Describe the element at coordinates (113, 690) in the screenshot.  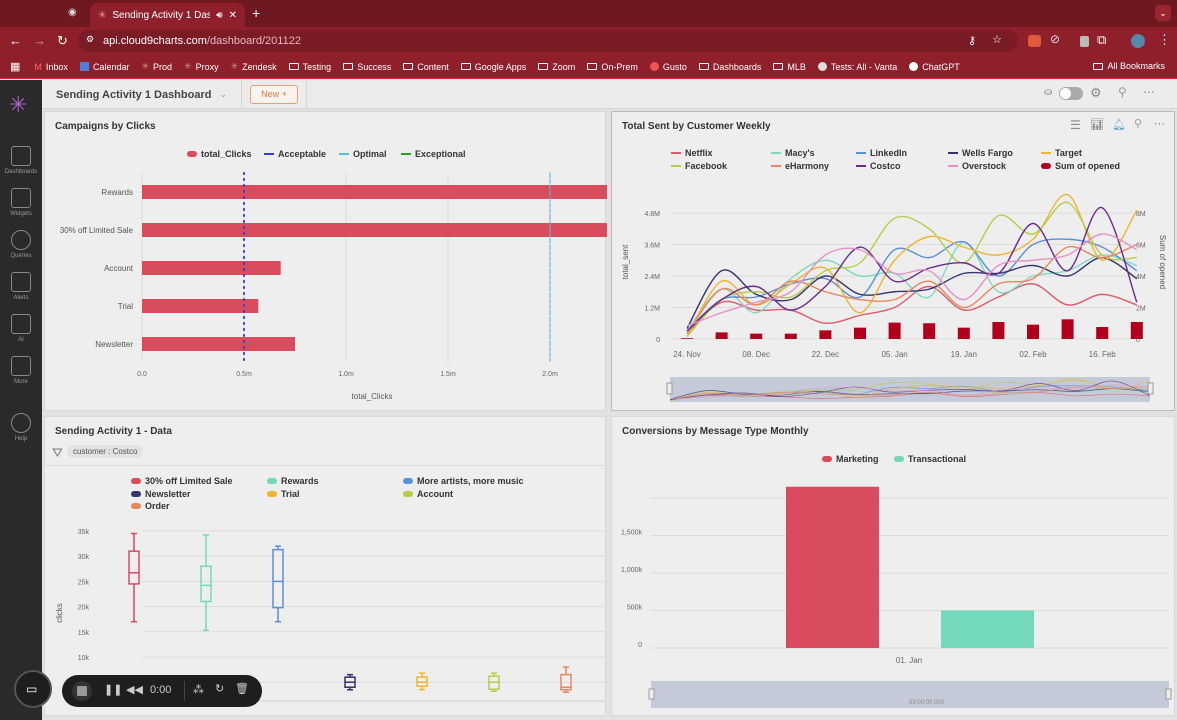
I see `pause-icon: ❚❚` at that location.